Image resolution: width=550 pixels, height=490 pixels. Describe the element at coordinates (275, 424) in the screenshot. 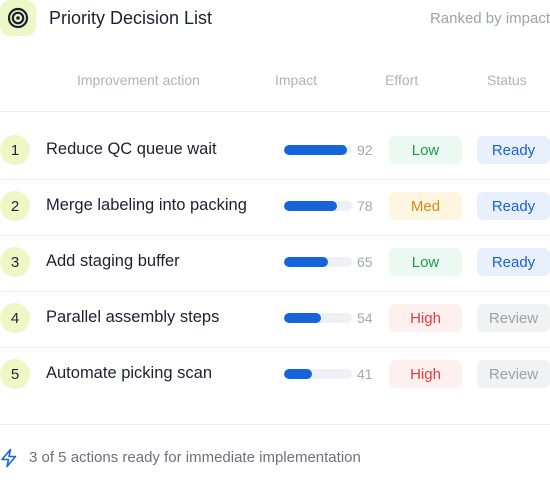

I see `footer-divider` at that location.